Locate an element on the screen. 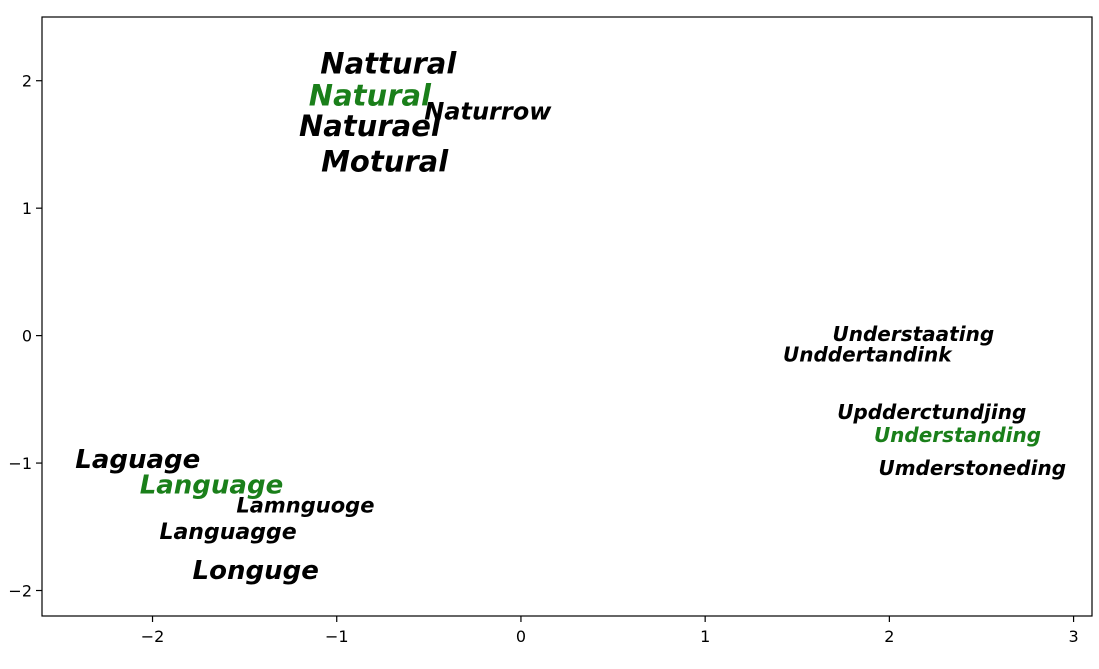 This screenshot has width=1099, height=669. x-axis: −2 −1 0 1 2 3 is located at coordinates (610, 631).